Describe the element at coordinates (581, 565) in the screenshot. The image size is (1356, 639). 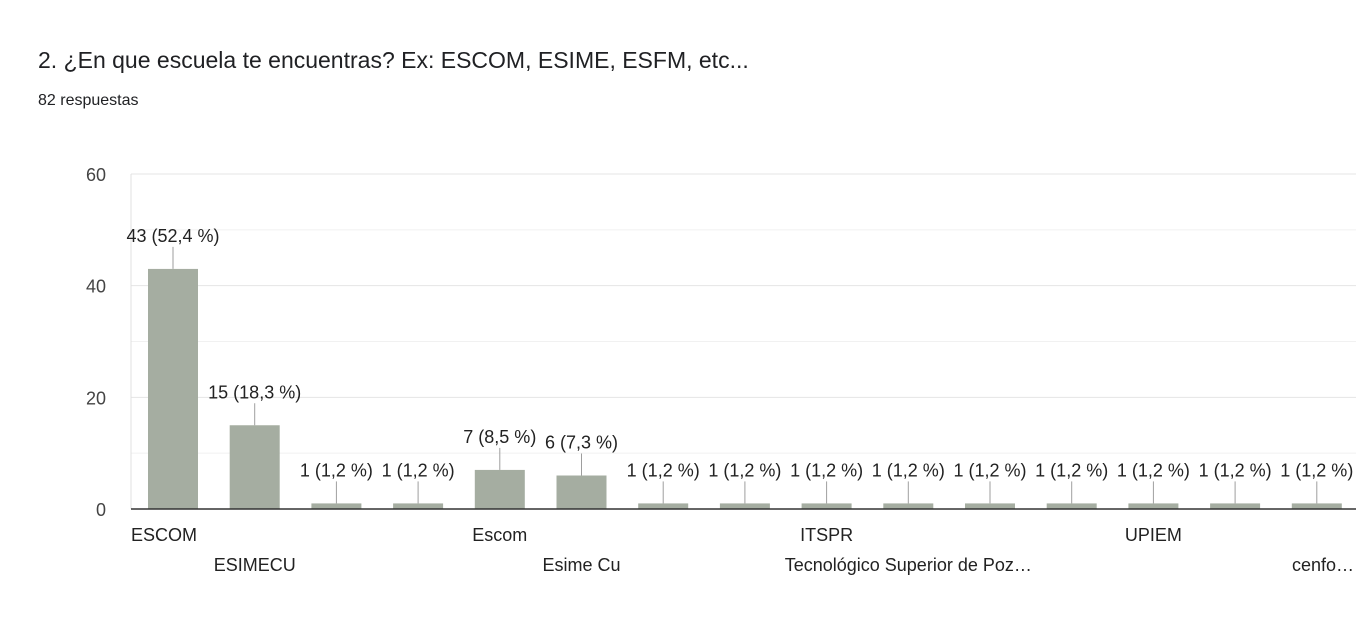
I see `x-tick-label: Esime Cu` at that location.